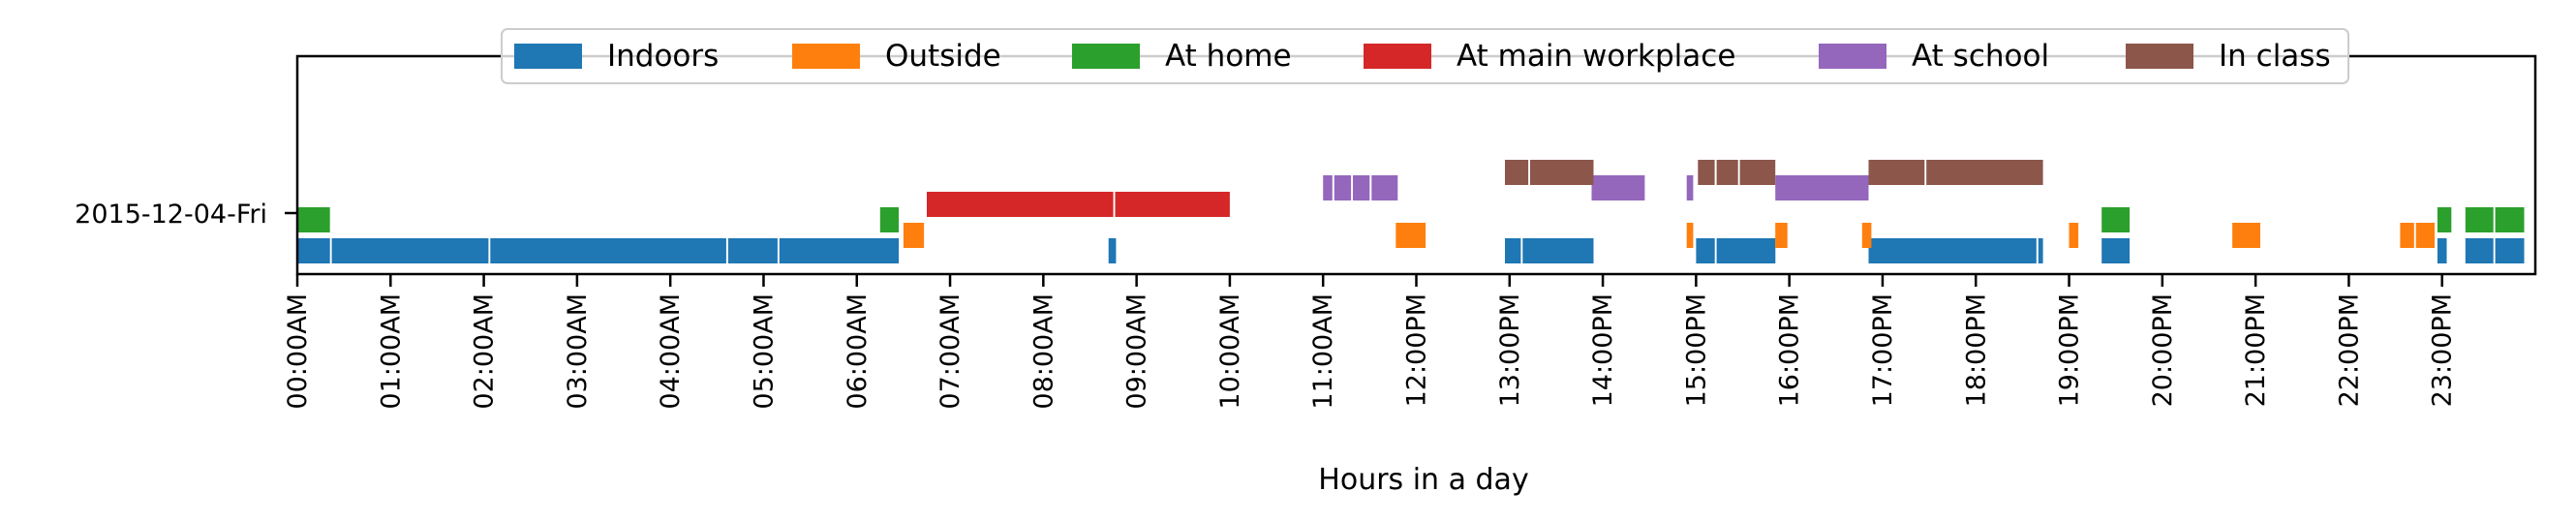  Describe the element at coordinates (391, 351) in the screenshot. I see `x-tick-label: 01:00AM` at that location.